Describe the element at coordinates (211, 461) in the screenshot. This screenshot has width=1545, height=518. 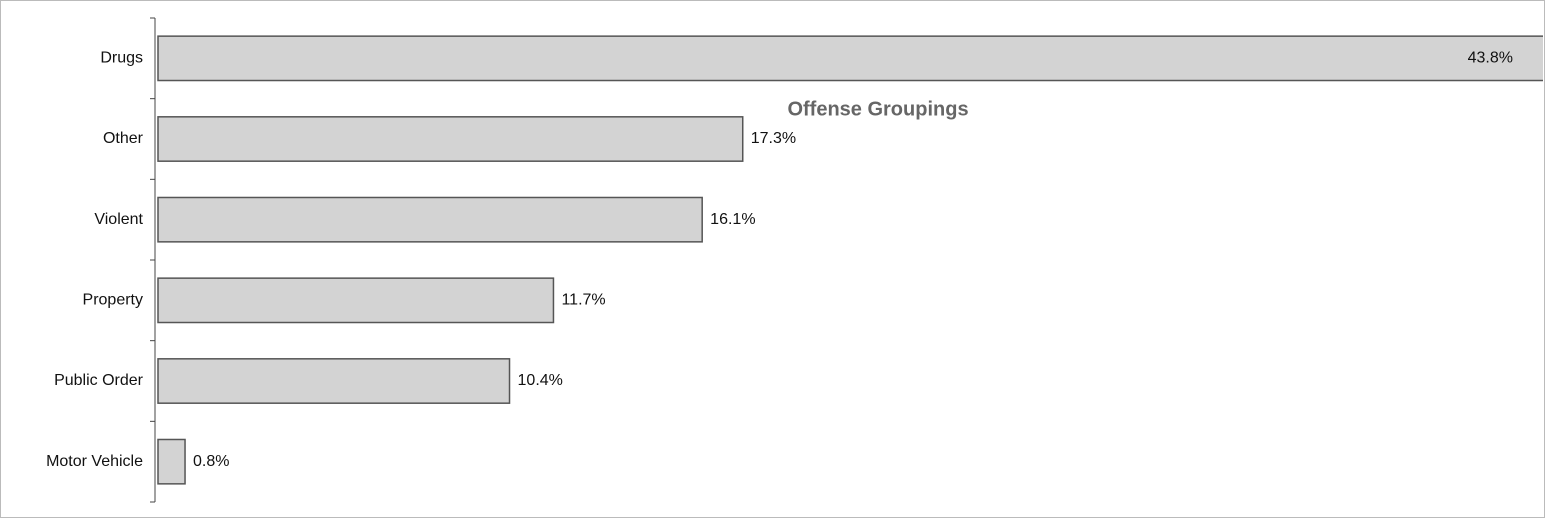
I see `value-label: 0.8%` at that location.